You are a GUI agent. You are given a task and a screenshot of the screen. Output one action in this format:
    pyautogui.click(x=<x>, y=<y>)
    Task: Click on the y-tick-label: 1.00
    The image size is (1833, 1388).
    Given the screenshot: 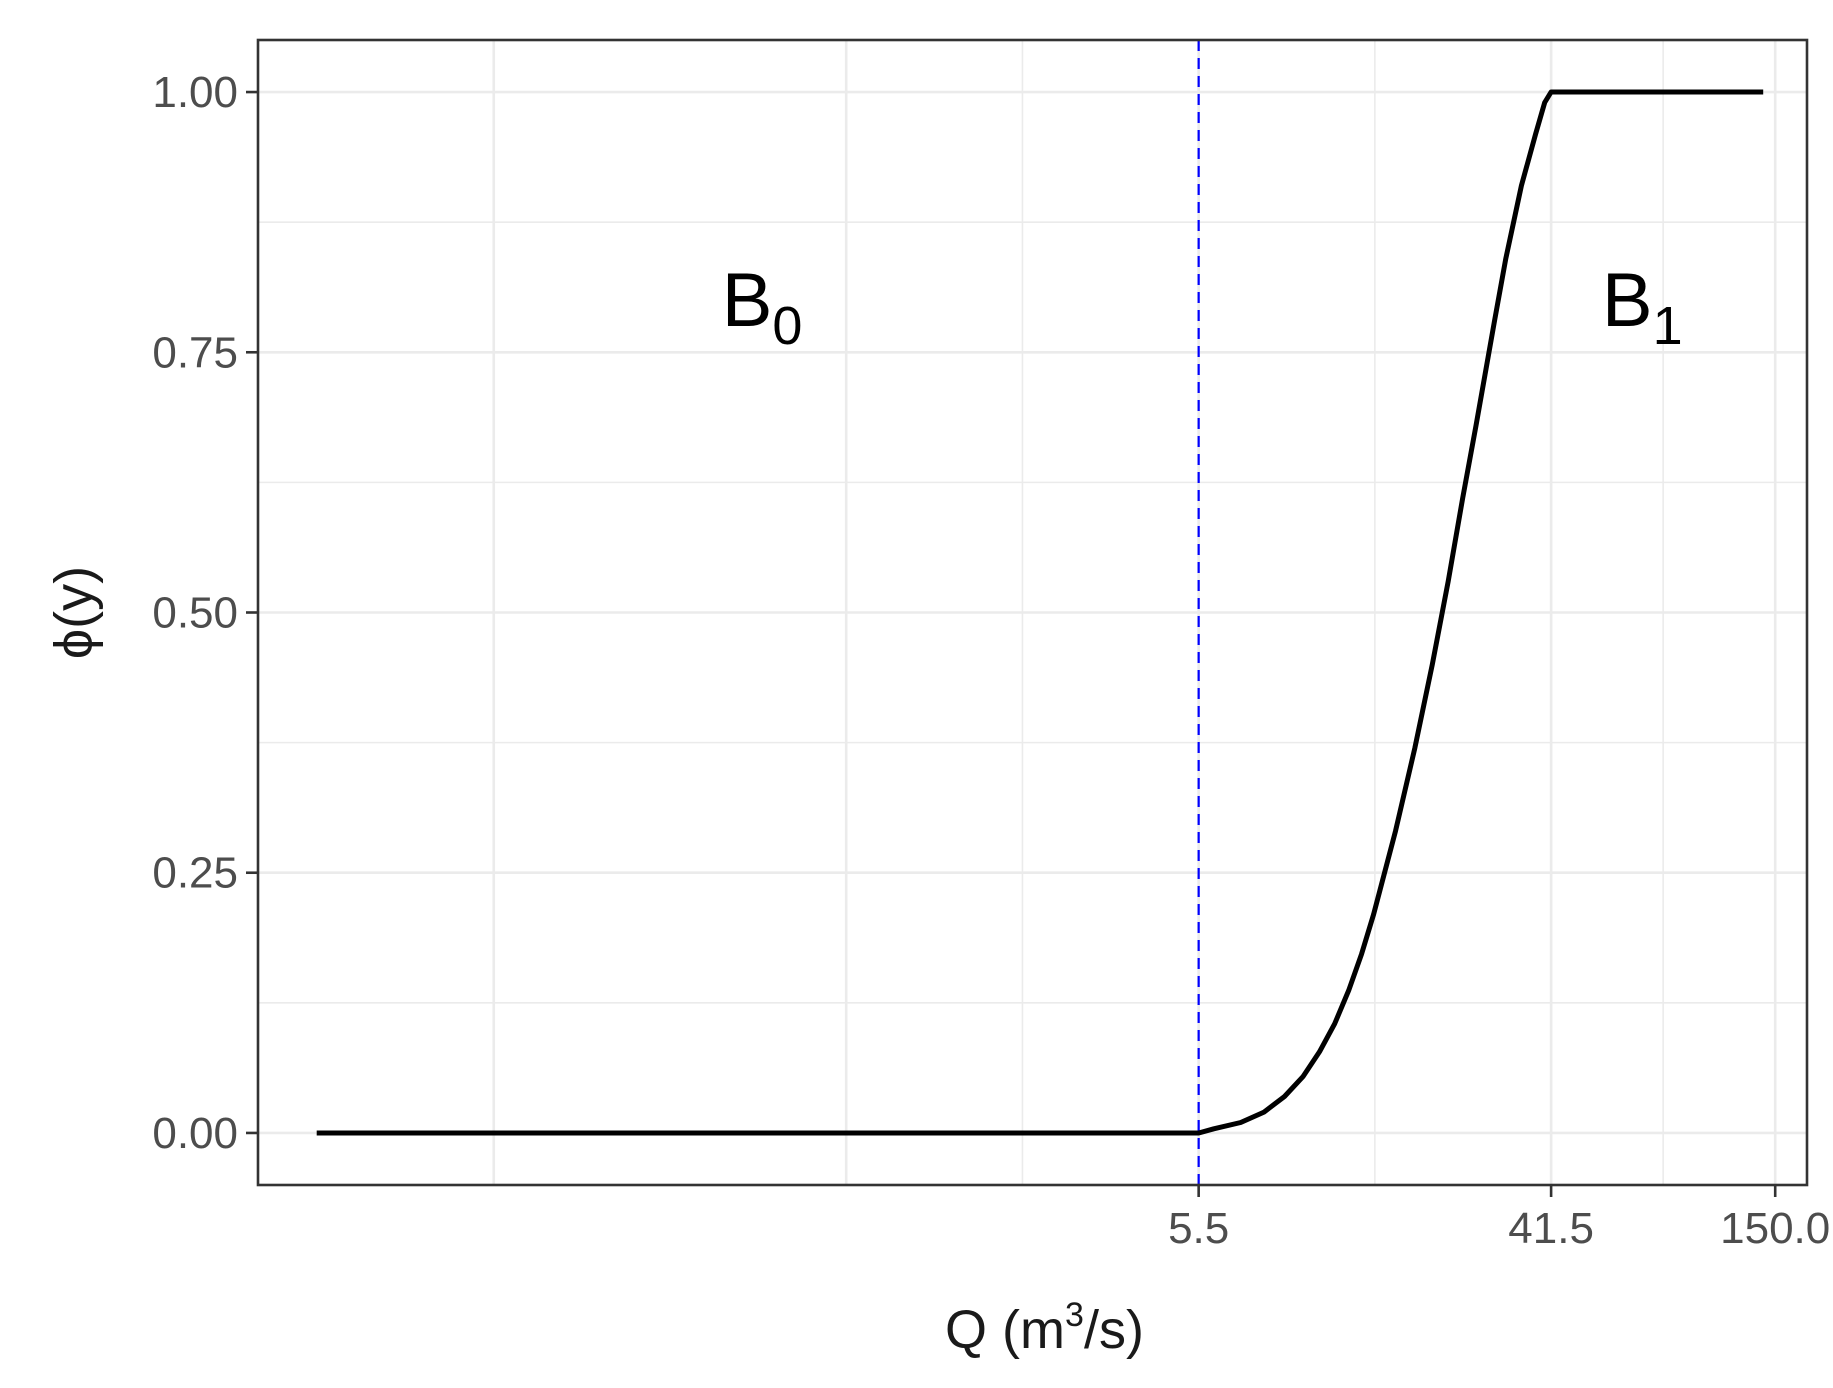 What is the action you would take?
    pyautogui.click(x=195, y=92)
    